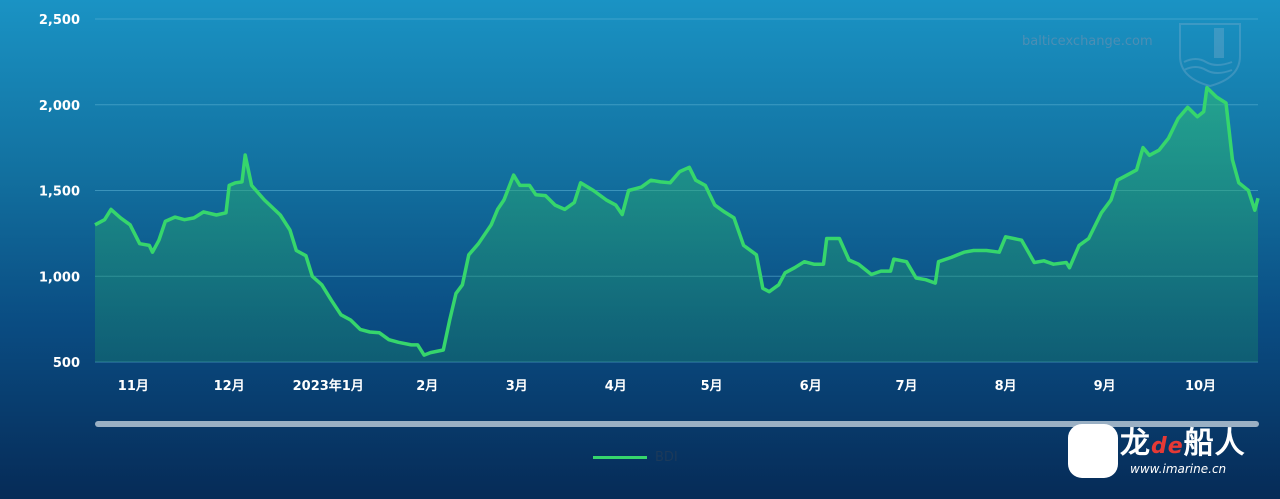 This screenshot has width=1280, height=499. What do you see at coordinates (1178, 469) in the screenshot?
I see `imarine-logo-url: www.imarine.cn` at bounding box center [1178, 469].